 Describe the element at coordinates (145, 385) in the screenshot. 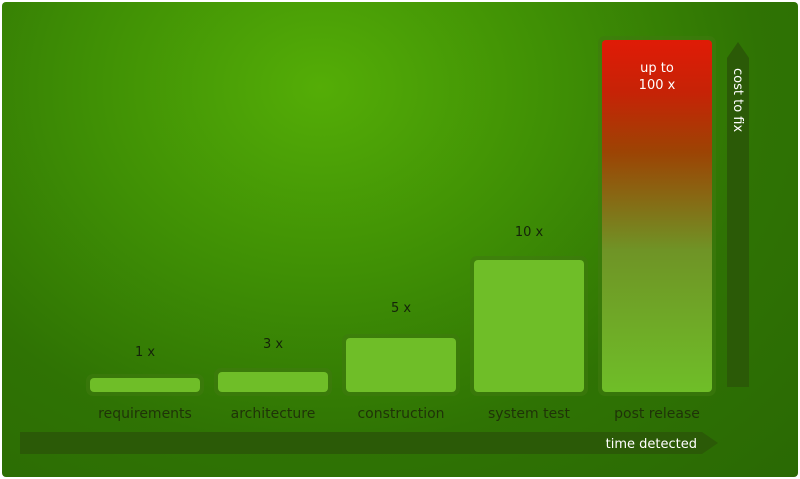

I see `bar-requirements` at that location.